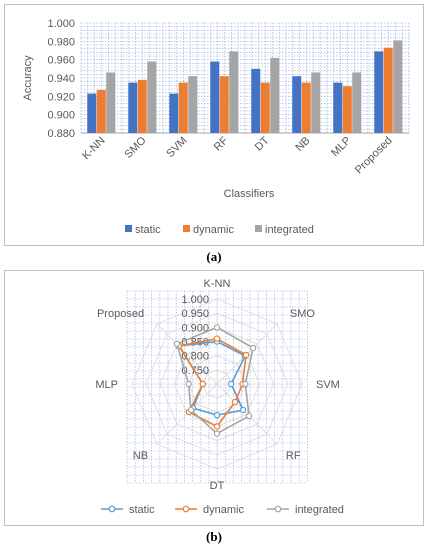 The image size is (428, 550). What do you see at coordinates (258, 228) in the screenshot?
I see `legend-swatch-integrated` at bounding box center [258, 228].